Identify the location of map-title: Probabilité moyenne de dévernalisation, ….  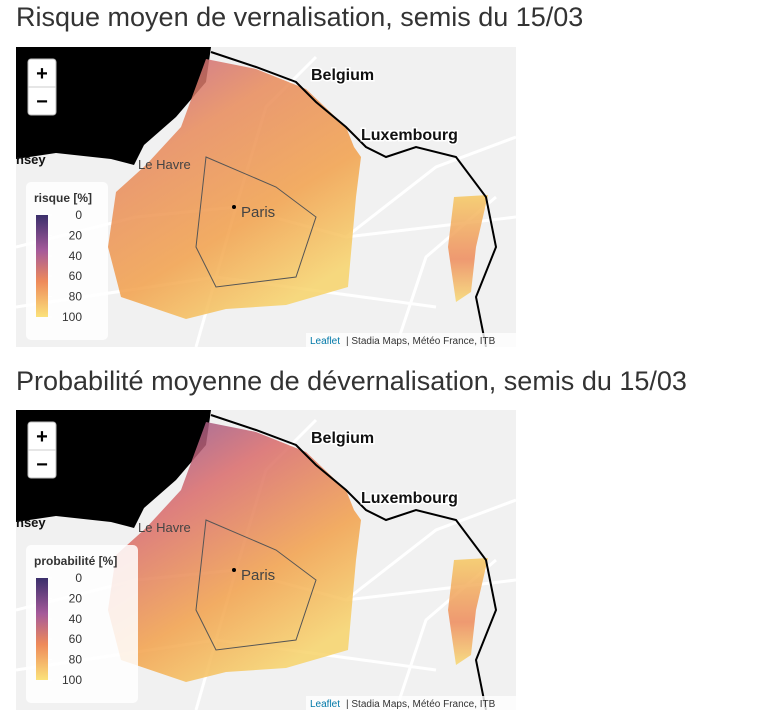
(351, 381).